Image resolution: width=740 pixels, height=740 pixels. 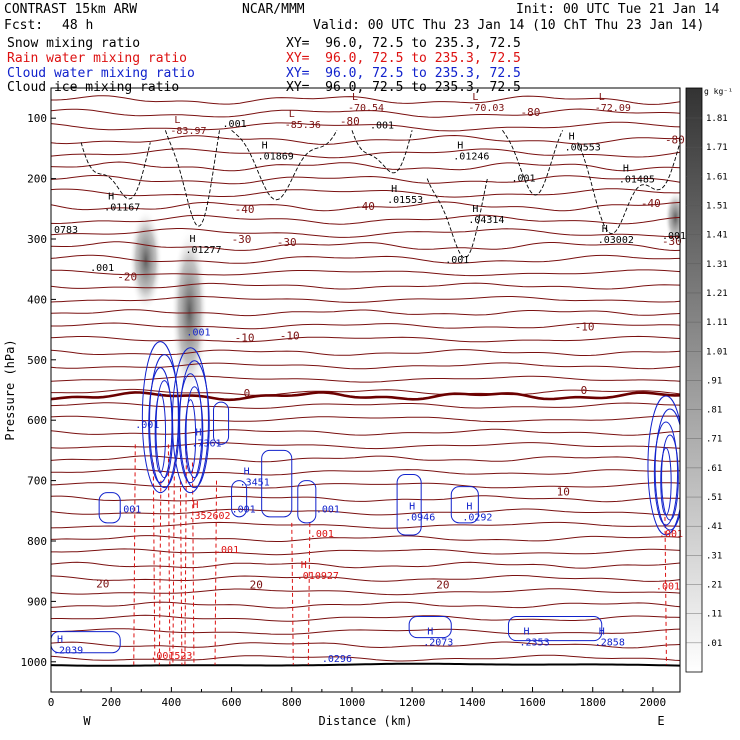 What do you see at coordinates (122, 208) in the screenshot?
I see `extremum-value: .01167` at bounding box center [122, 208].